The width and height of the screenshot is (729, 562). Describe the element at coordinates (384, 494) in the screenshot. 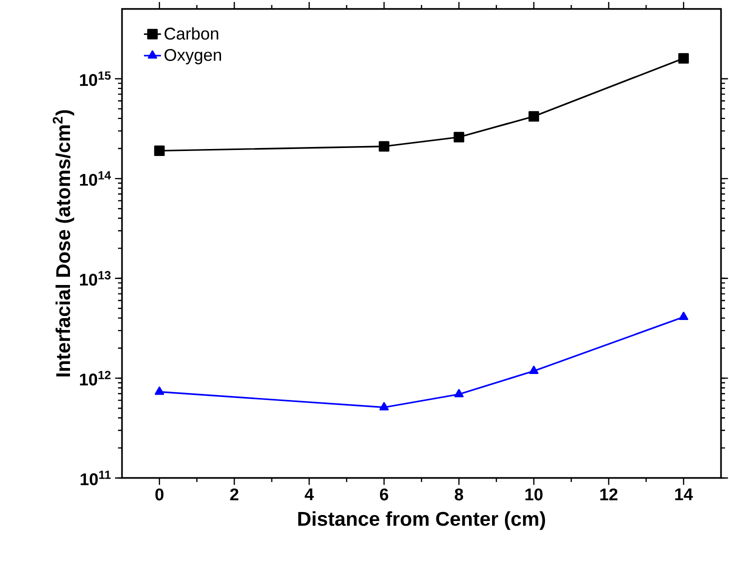

I see `x-tick-label: 6` at that location.